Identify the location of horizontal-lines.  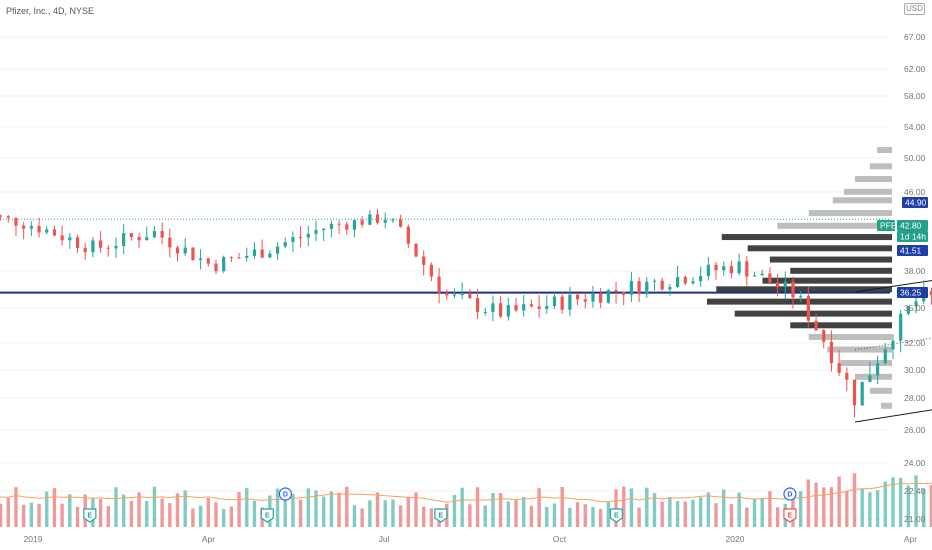
(445, 256).